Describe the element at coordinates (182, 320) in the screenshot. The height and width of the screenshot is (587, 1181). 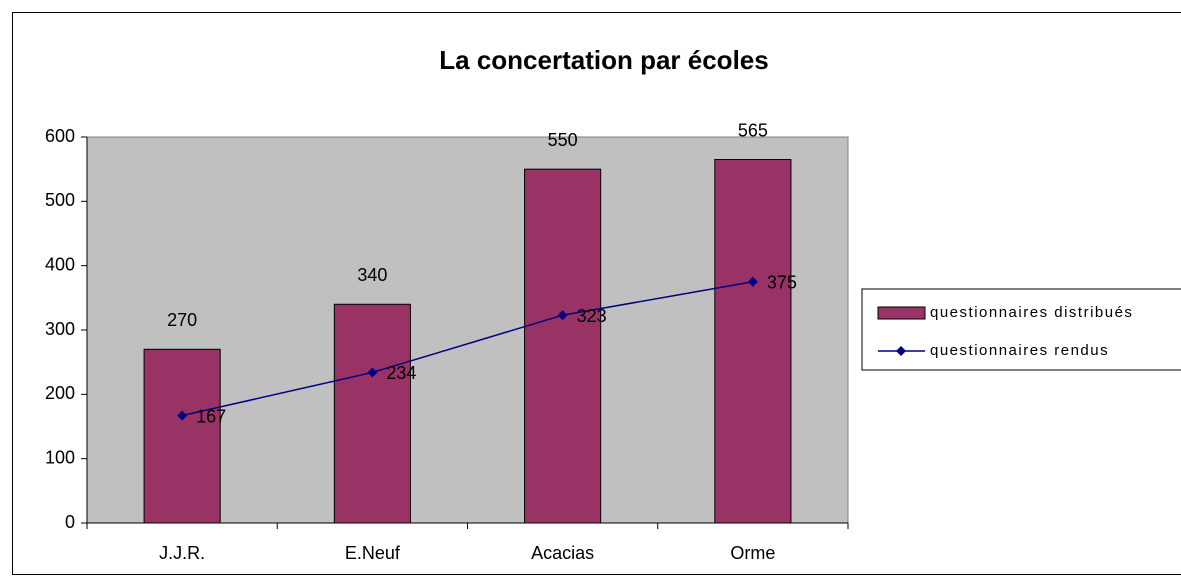
I see `value-label: 270` at that location.